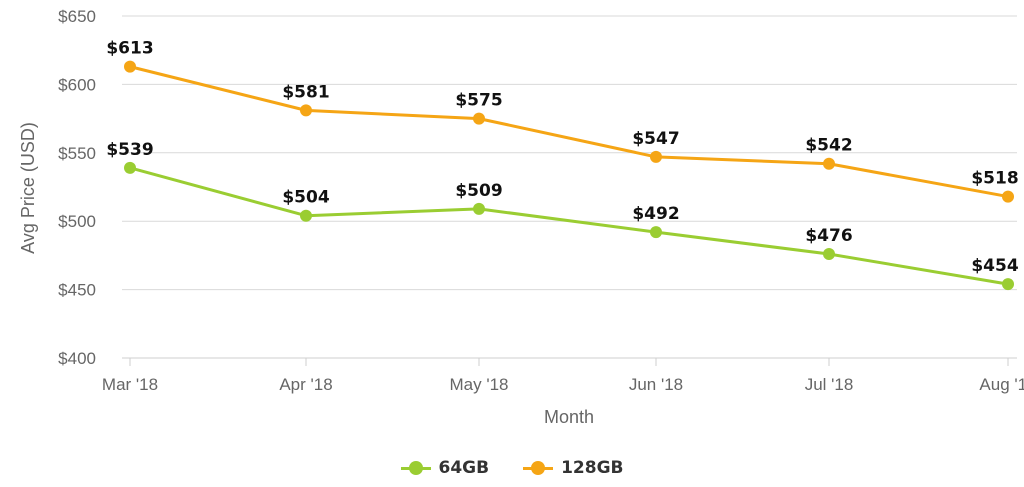 This screenshot has width=1024, height=487. What do you see at coordinates (77, 153) in the screenshot?
I see `y-tick-label: $550` at bounding box center [77, 153].